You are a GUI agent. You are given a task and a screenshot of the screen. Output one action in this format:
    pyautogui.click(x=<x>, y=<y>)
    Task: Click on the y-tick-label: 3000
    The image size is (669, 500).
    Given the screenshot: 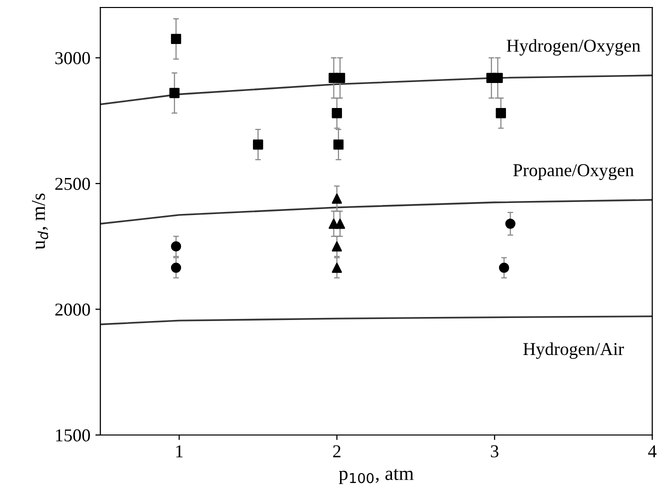 What is the action you would take?
    pyautogui.click(x=72, y=58)
    